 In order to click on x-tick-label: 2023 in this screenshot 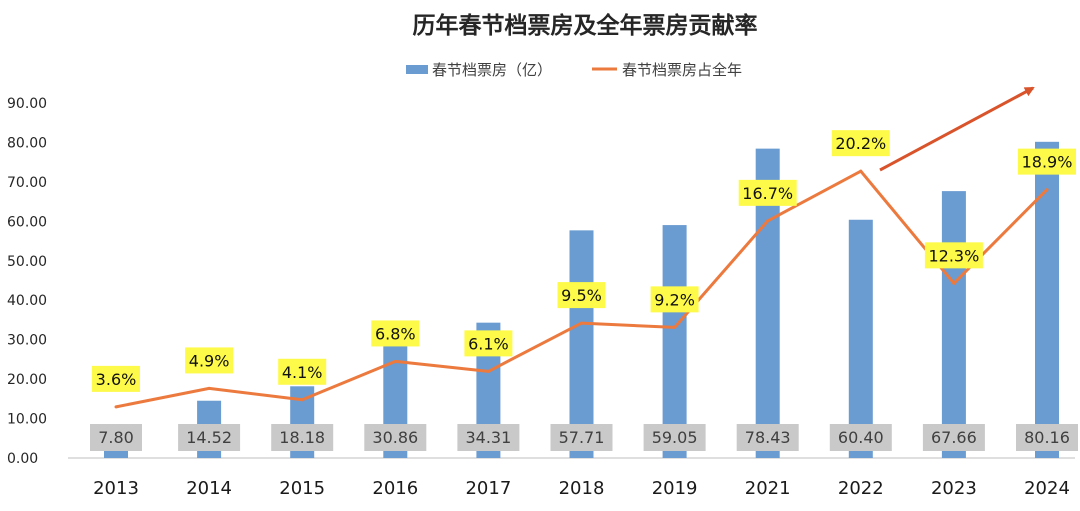, I will do `click(954, 488)`.